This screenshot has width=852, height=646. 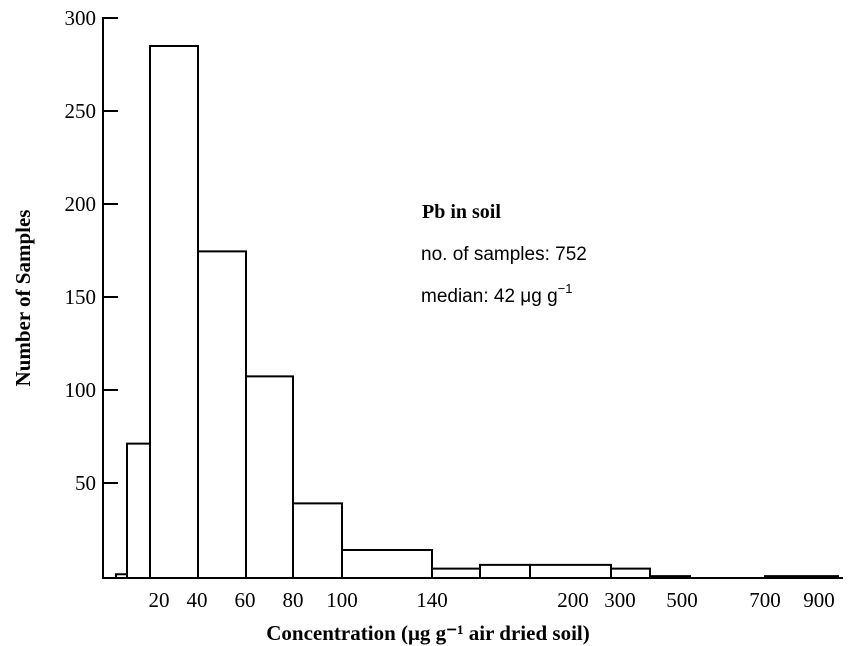 What do you see at coordinates (342, 600) in the screenshot?
I see `x-tick-label: 100` at bounding box center [342, 600].